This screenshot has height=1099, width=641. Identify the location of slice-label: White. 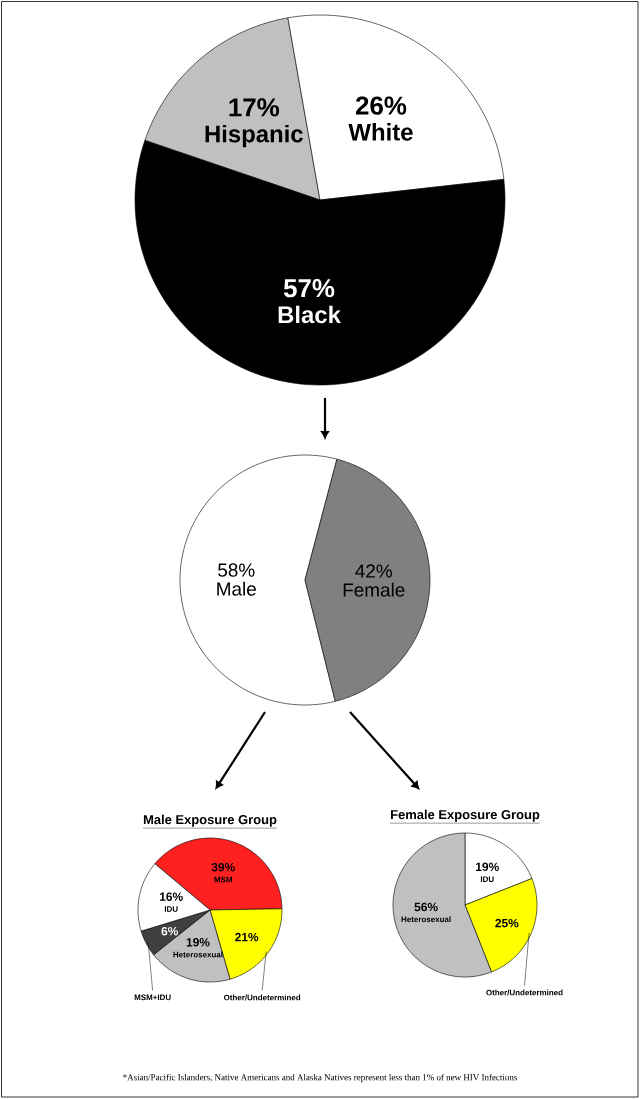
(380, 132).